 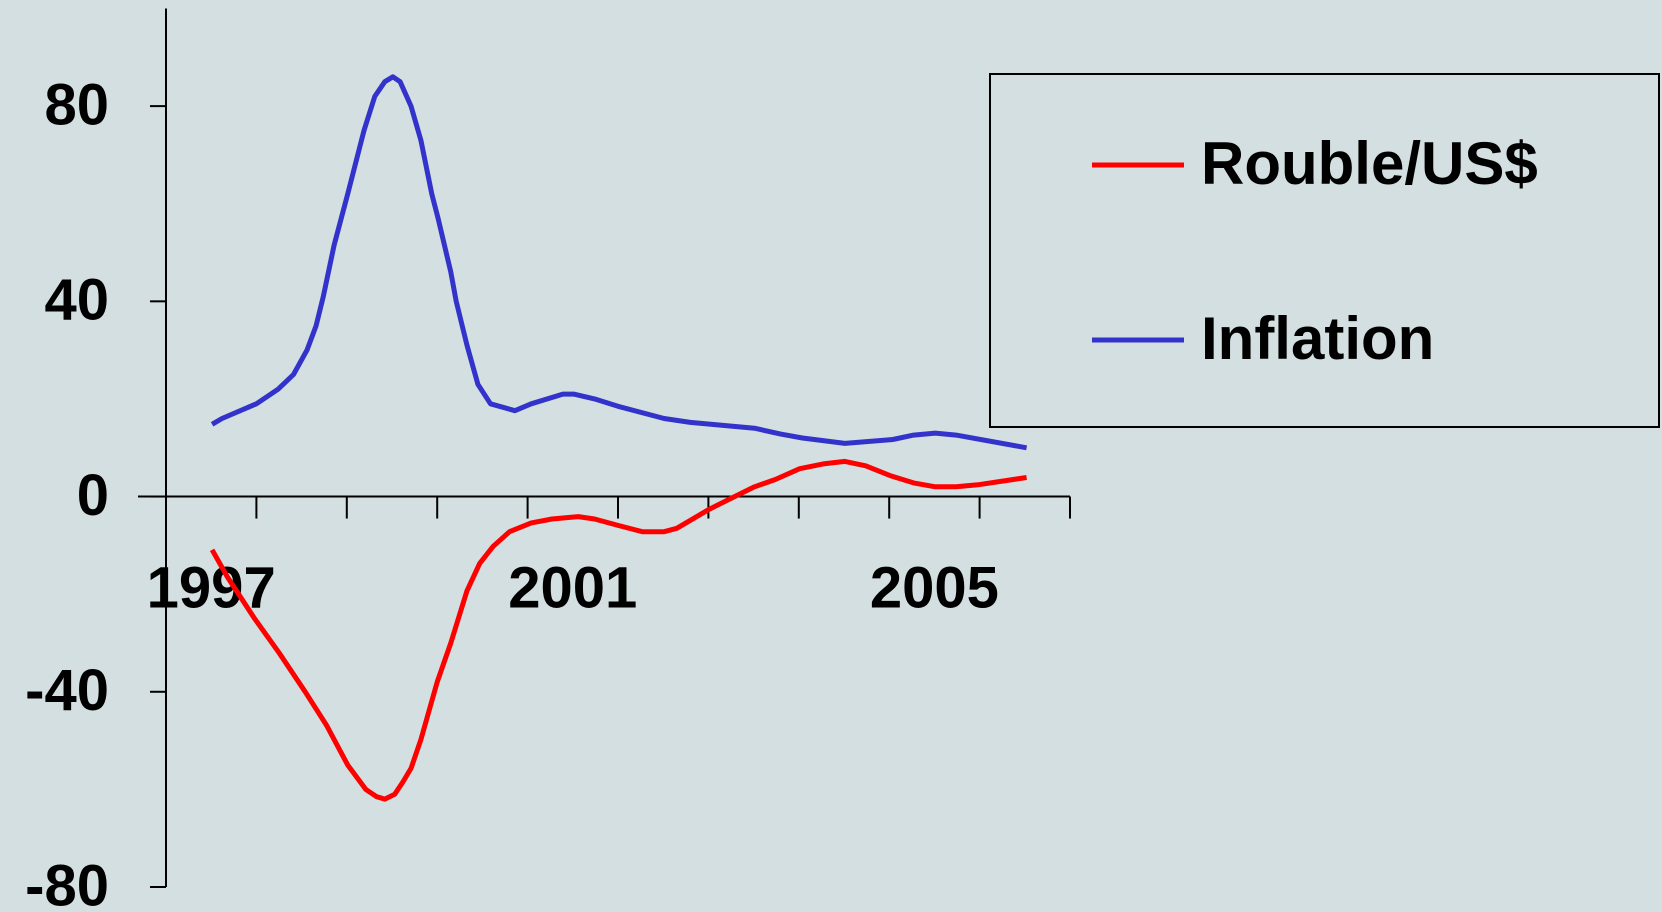 I want to click on y-tick-label: -80, so click(x=67, y=882).